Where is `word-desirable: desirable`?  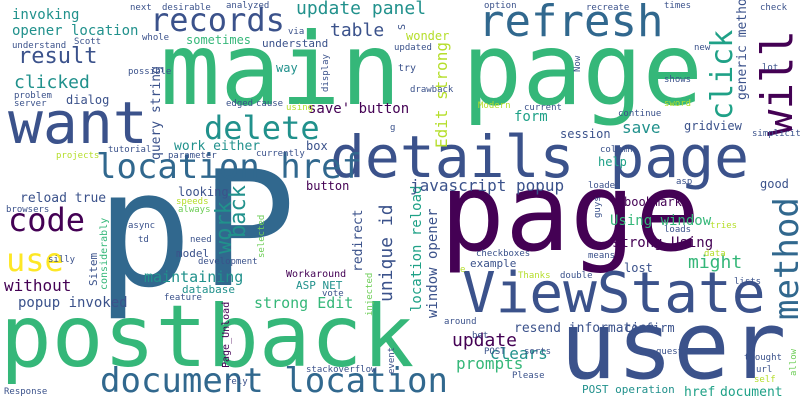 word-desirable: desirable is located at coordinates (186, 8).